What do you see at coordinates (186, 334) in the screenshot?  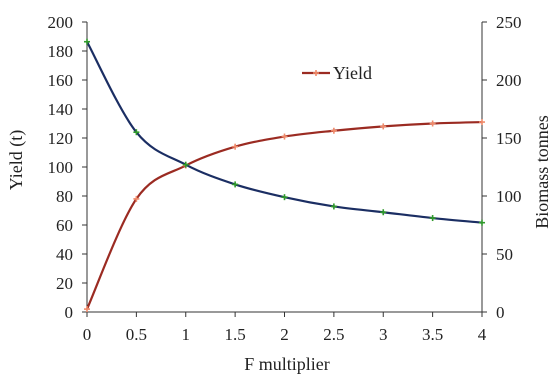 I see `x-tick-label: 1` at bounding box center [186, 334].